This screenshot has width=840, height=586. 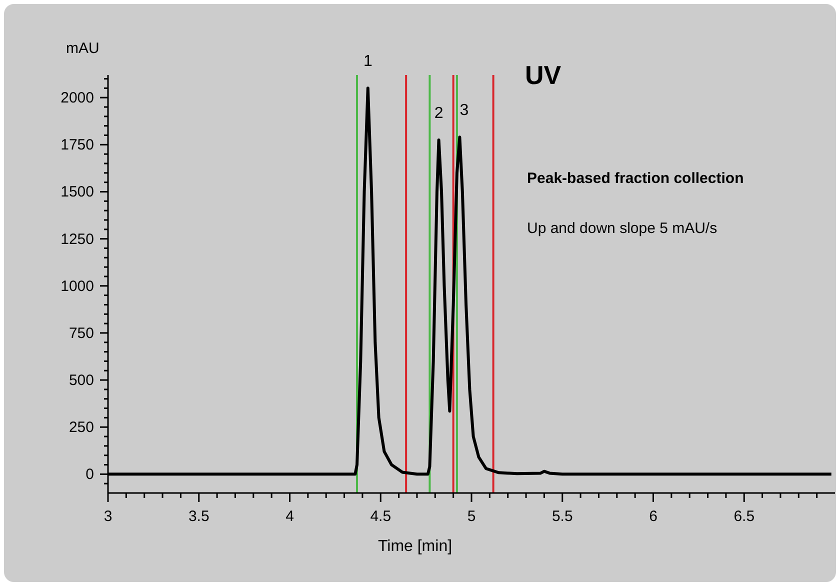 What do you see at coordinates (77, 239) in the screenshot?
I see `y-tick-label: 1250` at bounding box center [77, 239].